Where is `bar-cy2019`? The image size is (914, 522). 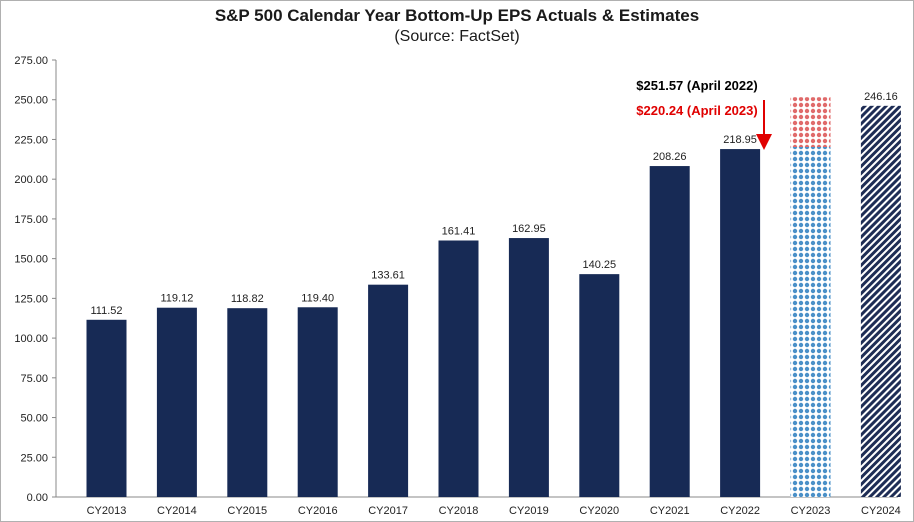
bar-cy2019 is located at coordinates (528, 368).